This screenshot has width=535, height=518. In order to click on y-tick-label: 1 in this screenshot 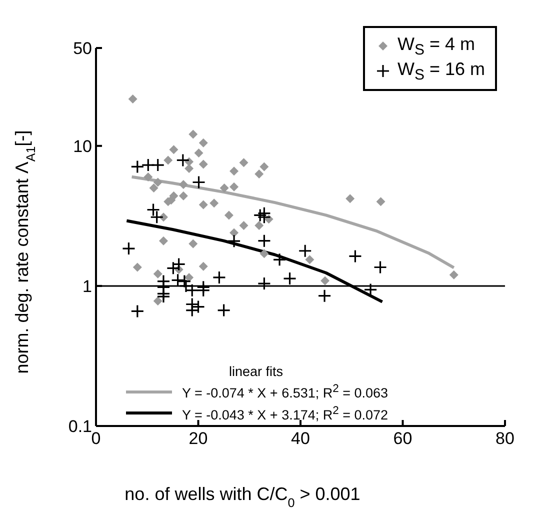, I will do `click(87, 286)`.